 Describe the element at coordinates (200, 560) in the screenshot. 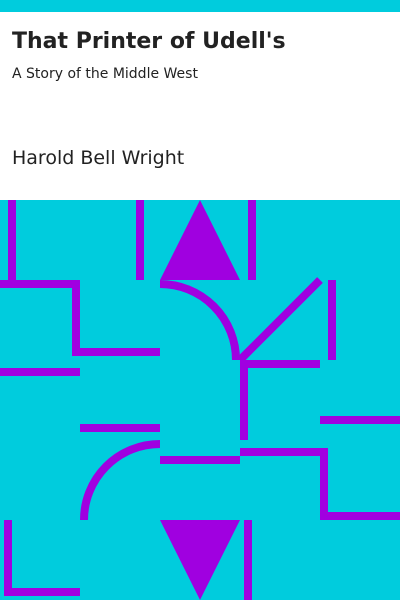

I see `pattern-triangle-down` at that location.